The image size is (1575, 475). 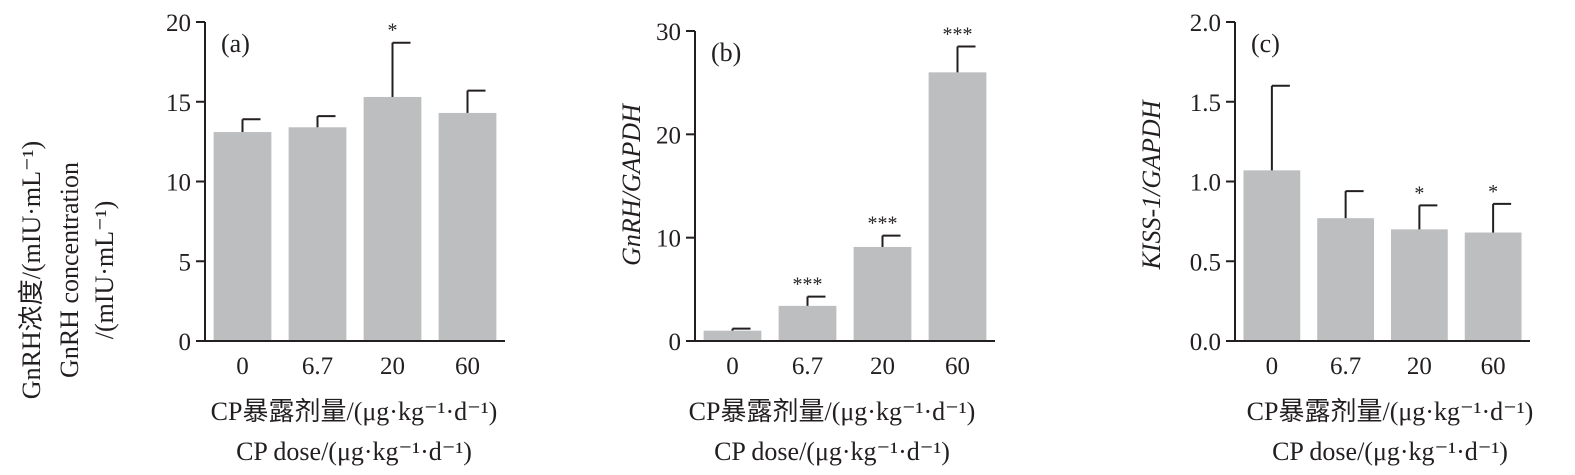 What do you see at coordinates (1205, 103) in the screenshot?
I see `y-tick-label: 1.5` at bounding box center [1205, 103].